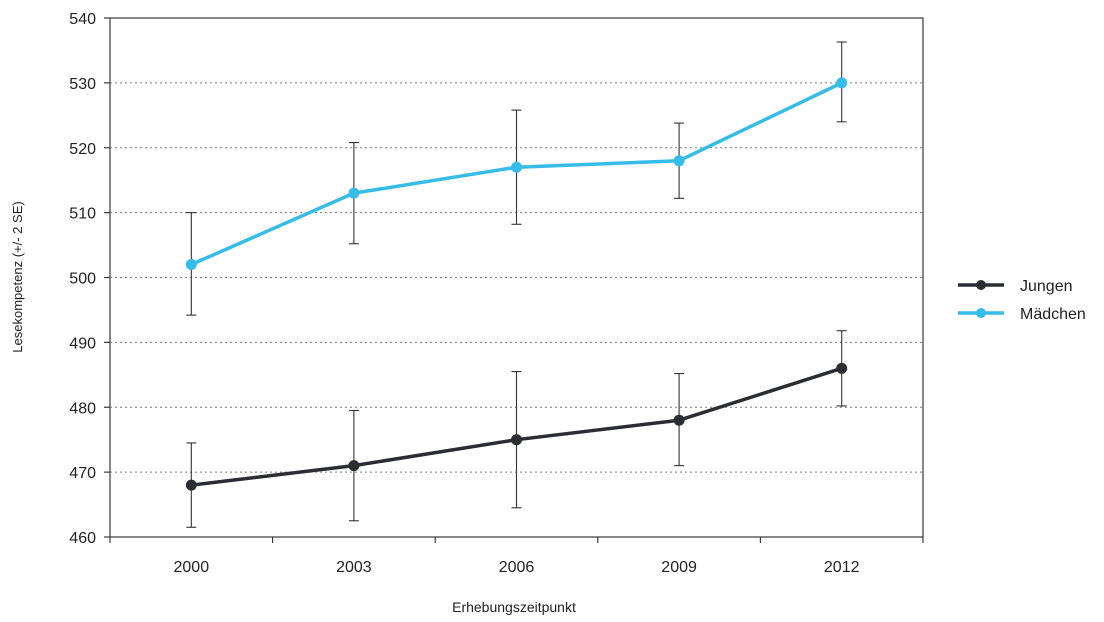  Describe the element at coordinates (842, 567) in the screenshot. I see `x-tick-label: 2012` at that location.